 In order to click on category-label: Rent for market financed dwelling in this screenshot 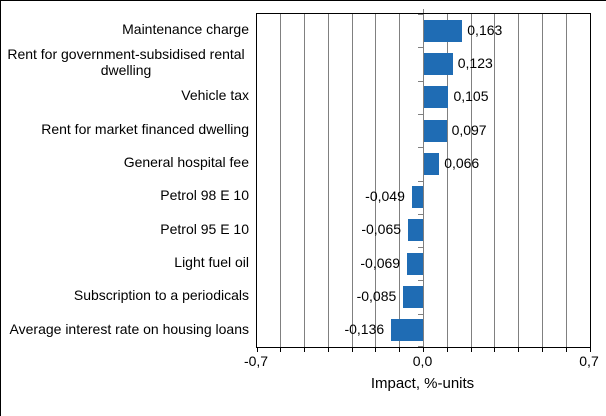, I will do `click(126, 129)`.